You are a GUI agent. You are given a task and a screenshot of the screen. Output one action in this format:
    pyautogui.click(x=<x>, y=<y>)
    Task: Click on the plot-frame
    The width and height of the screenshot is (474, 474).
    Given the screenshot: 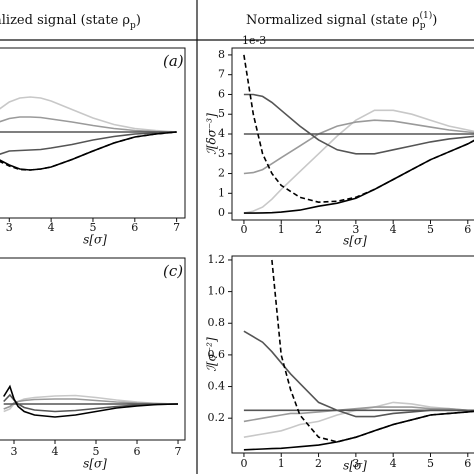 What is the action you would take?
    pyautogui.click(x=93, y=133)
    